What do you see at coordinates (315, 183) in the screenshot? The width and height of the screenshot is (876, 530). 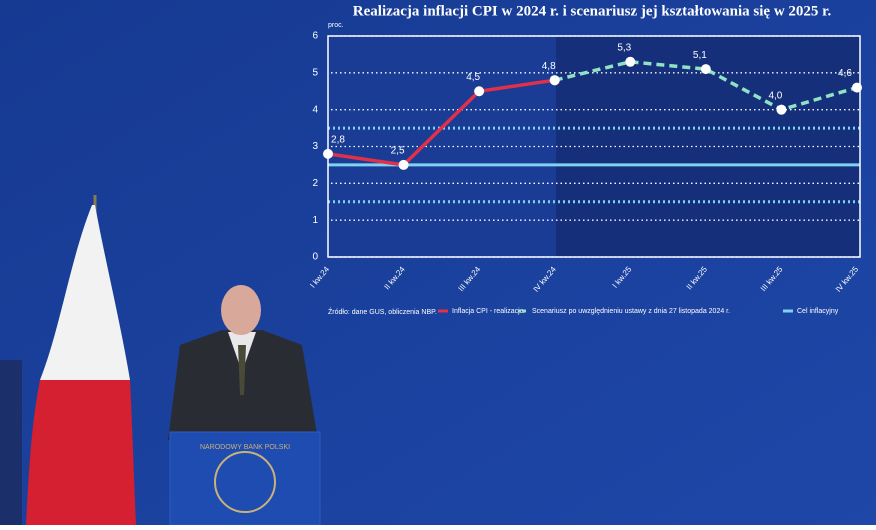 I see `y-tick-label: 2` at bounding box center [315, 183].